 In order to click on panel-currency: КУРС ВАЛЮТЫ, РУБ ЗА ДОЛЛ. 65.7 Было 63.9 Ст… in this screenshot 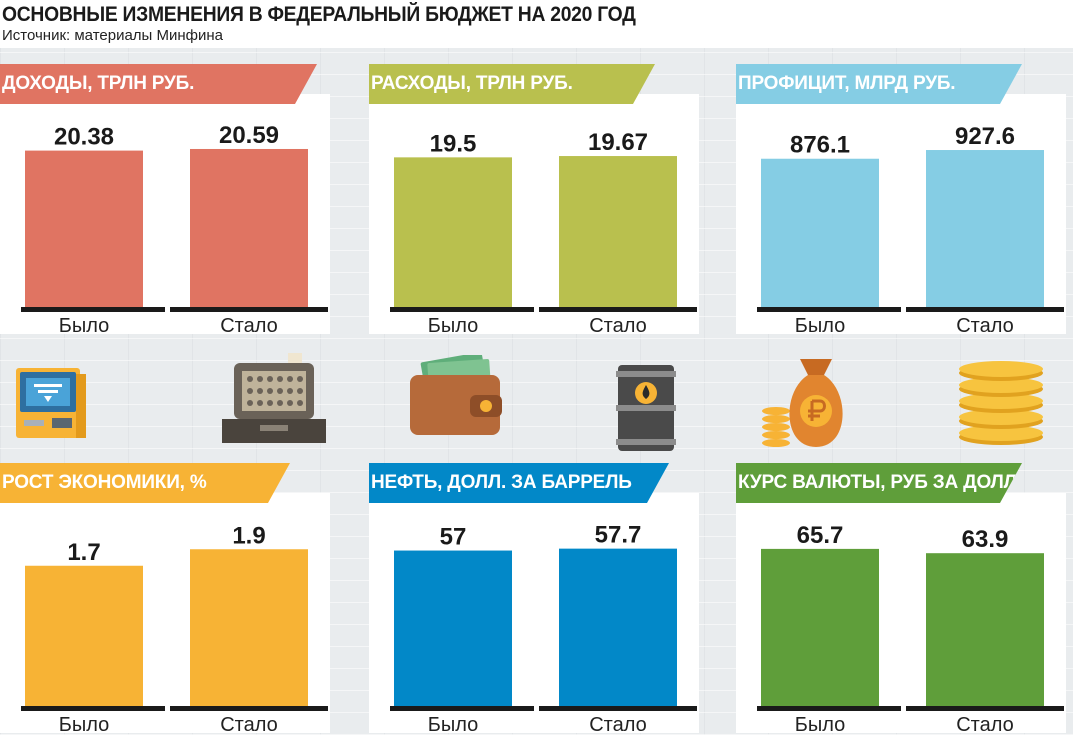, I will do `click(901, 598)`.